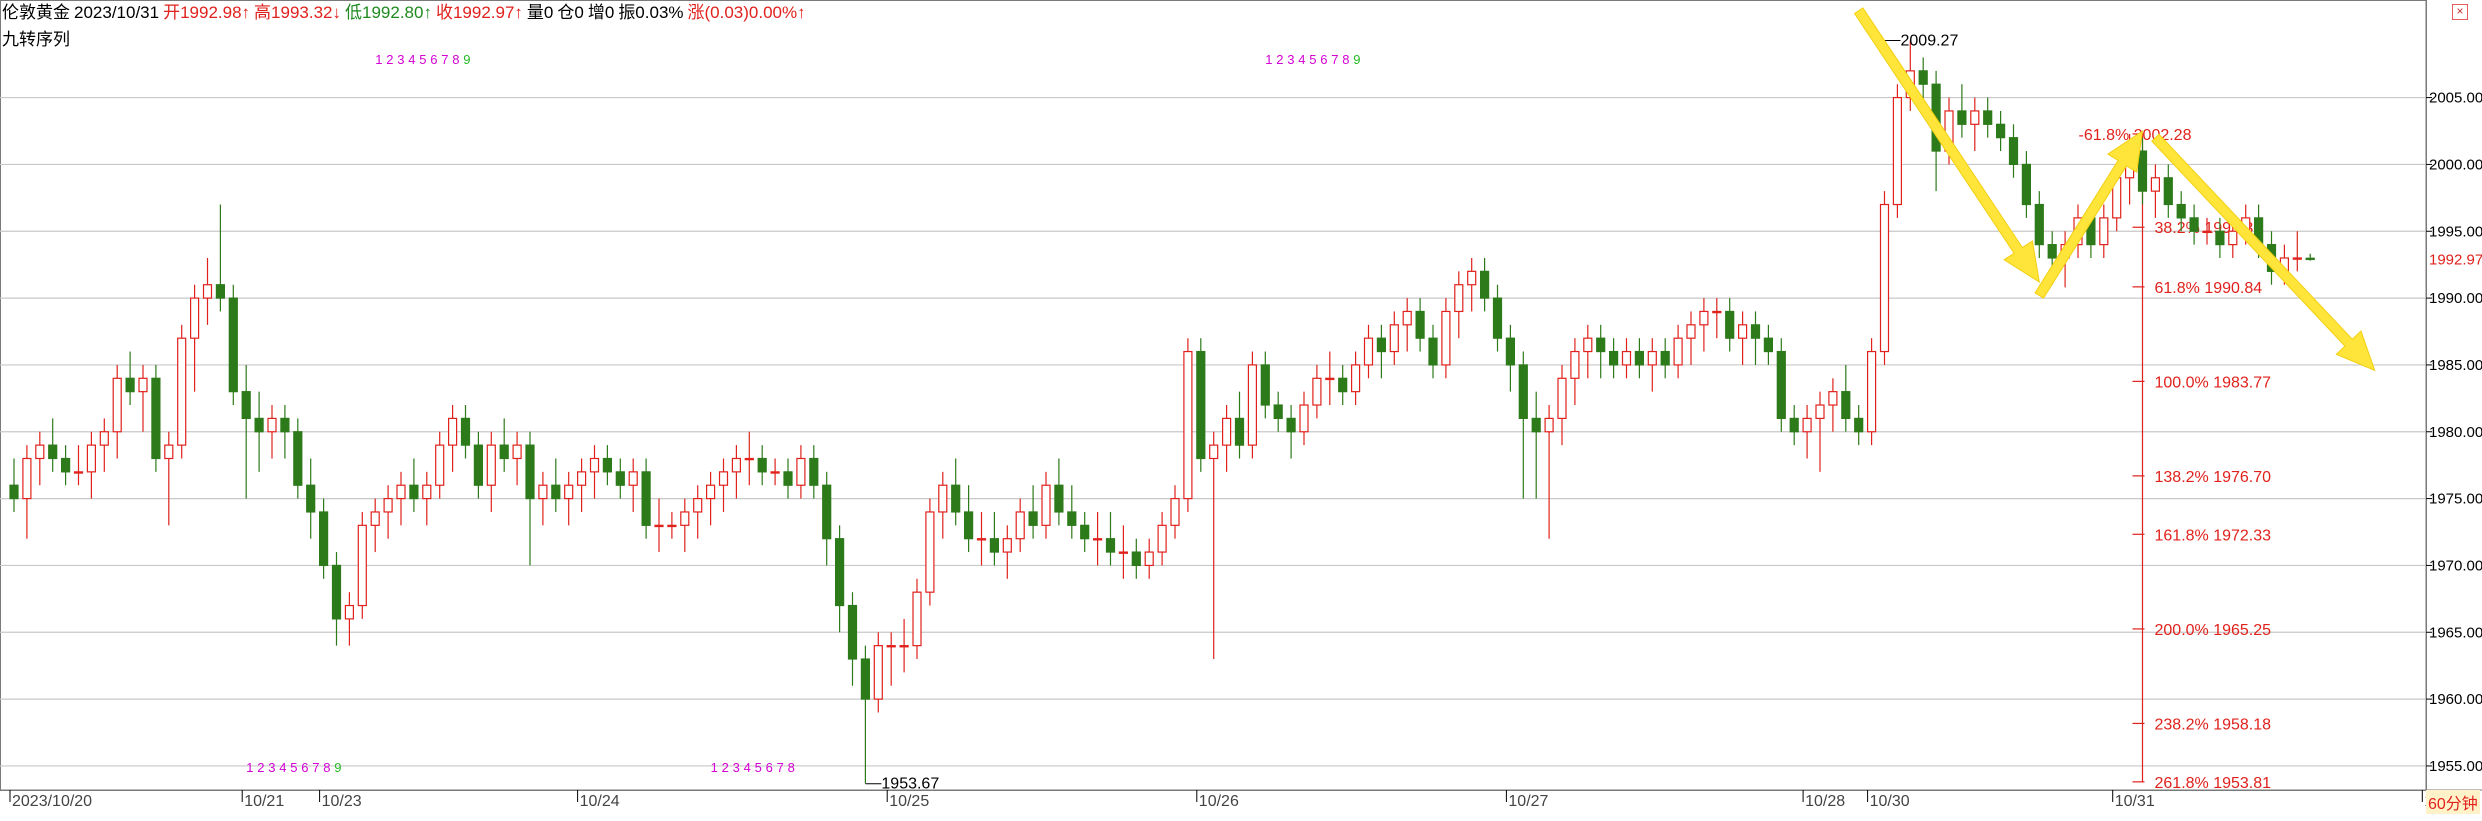 This screenshot has height=821, width=2482. I want to click on y-axis-tick-label: 1995.00, so click(2455, 231).